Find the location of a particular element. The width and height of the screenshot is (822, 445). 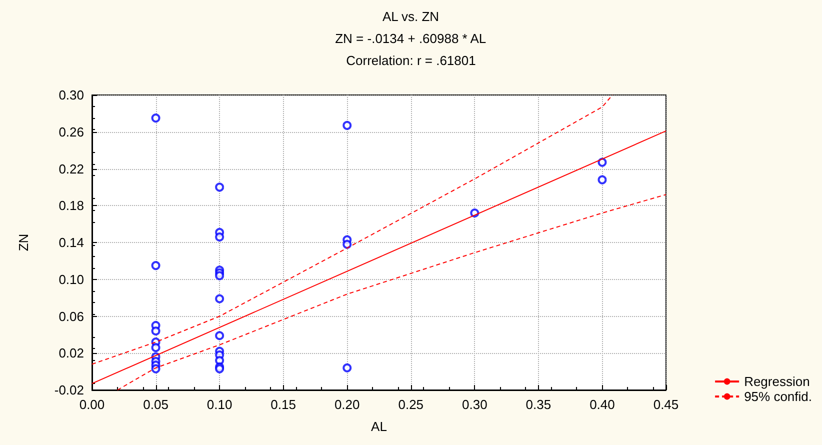

y-axis-title: ZN is located at coordinates (23, 243).